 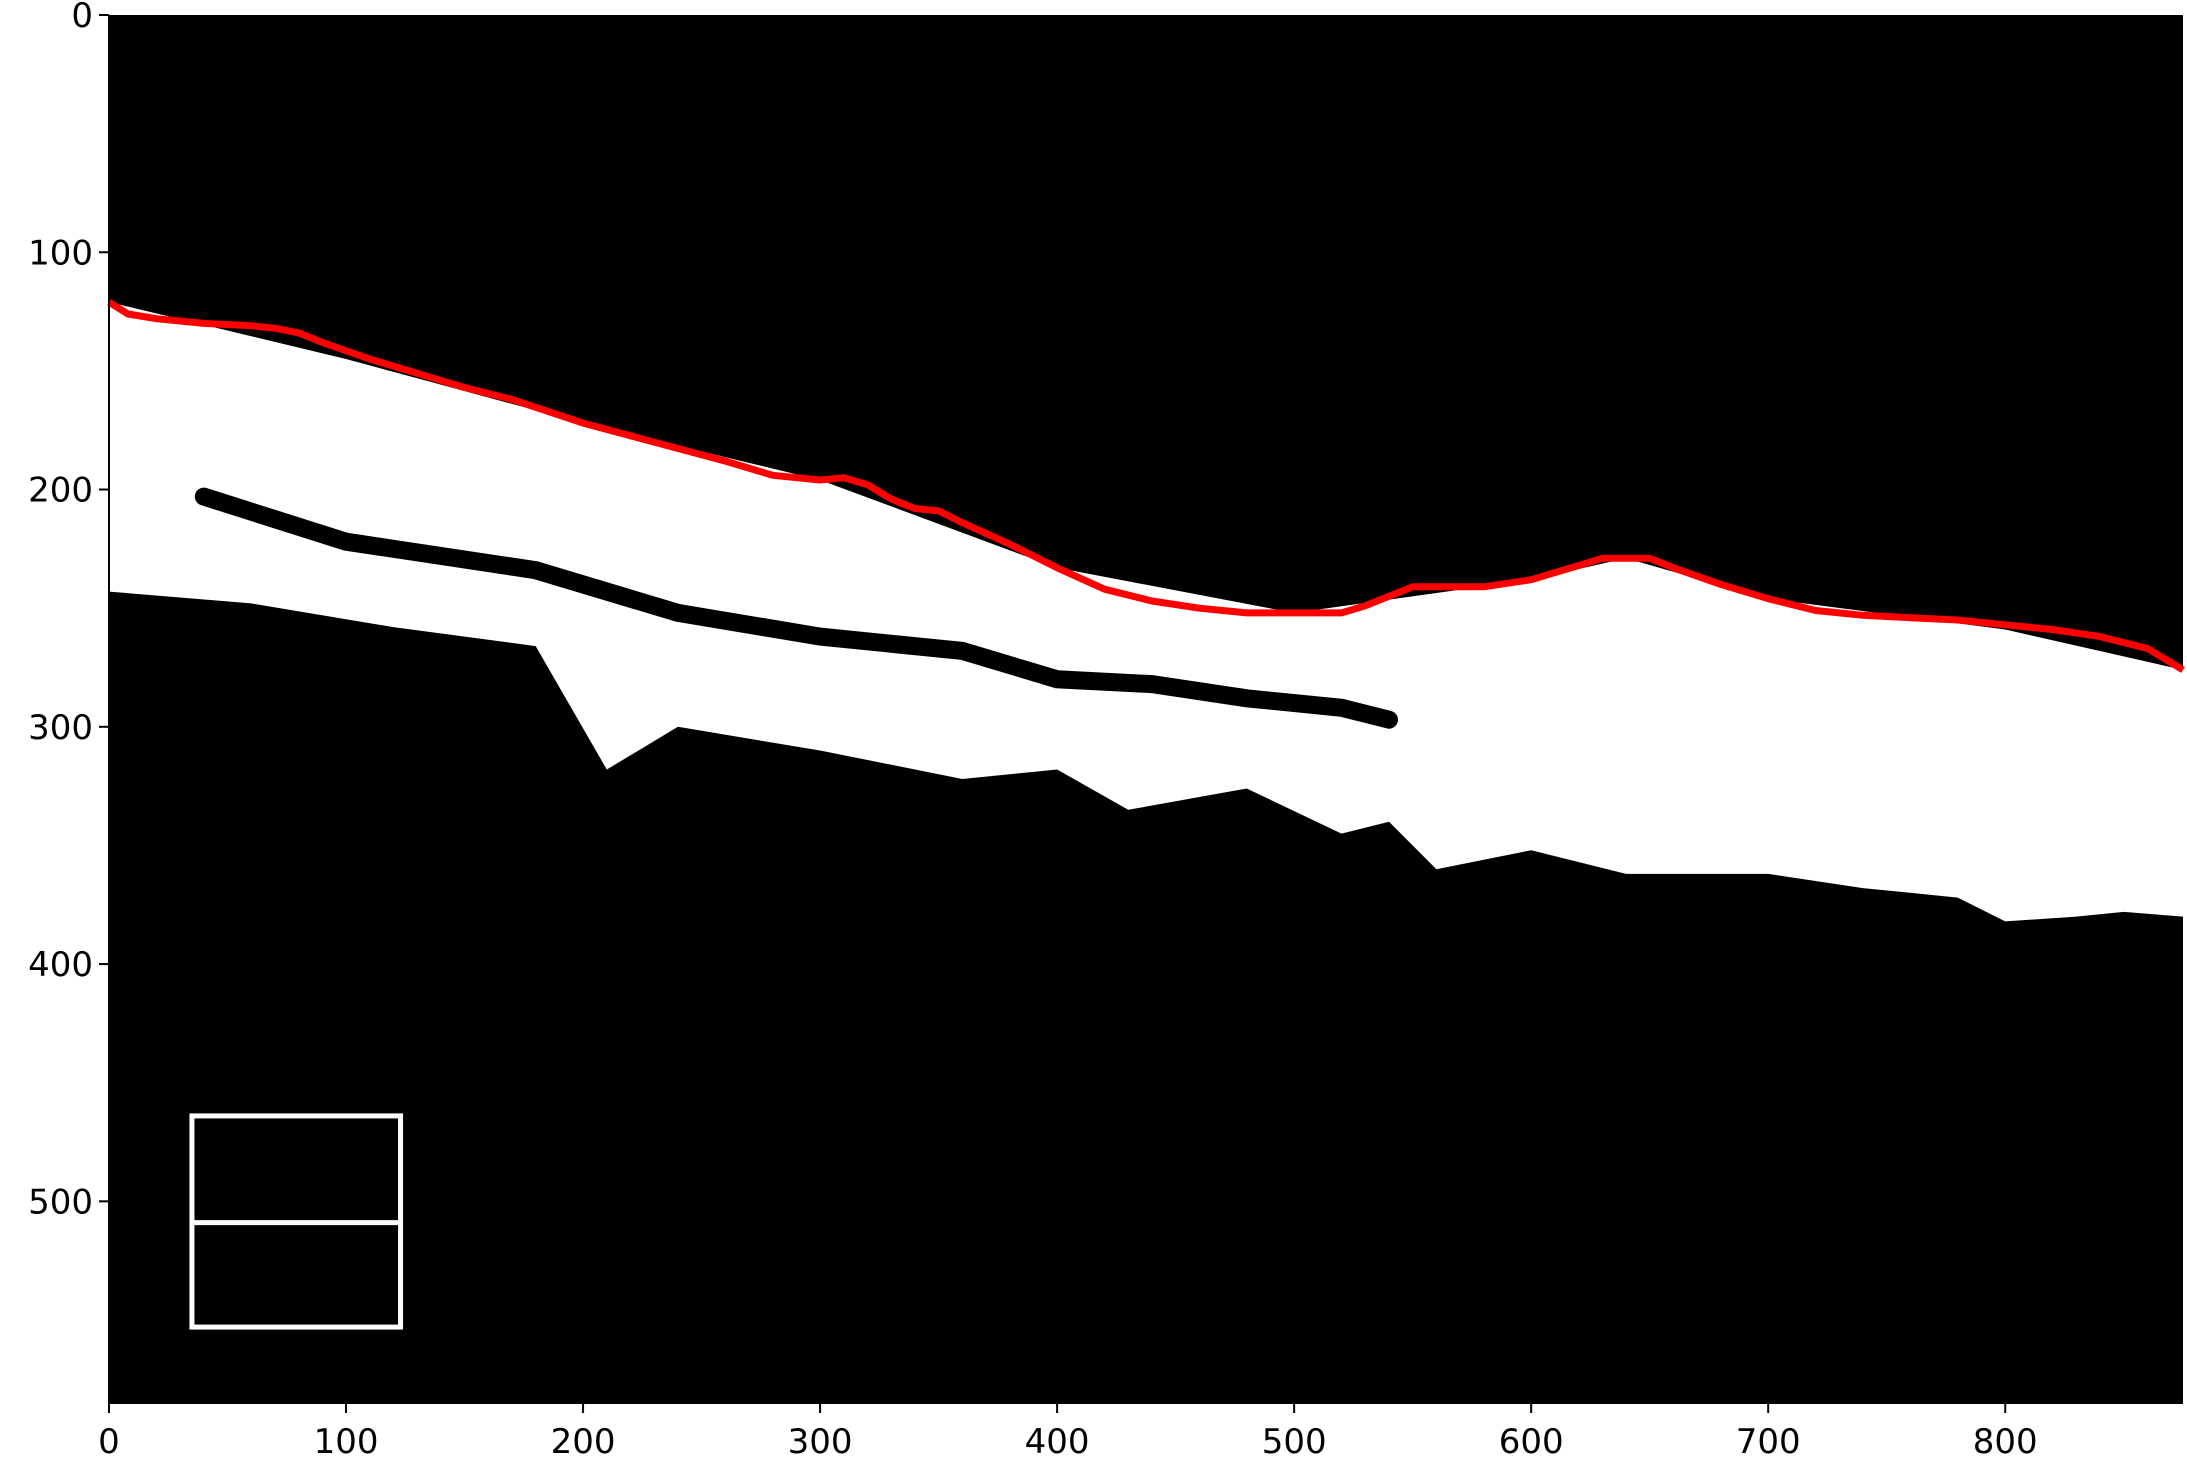 What do you see at coordinates (60, 965) in the screenshot?
I see `y-tick-label: 400` at bounding box center [60, 965].